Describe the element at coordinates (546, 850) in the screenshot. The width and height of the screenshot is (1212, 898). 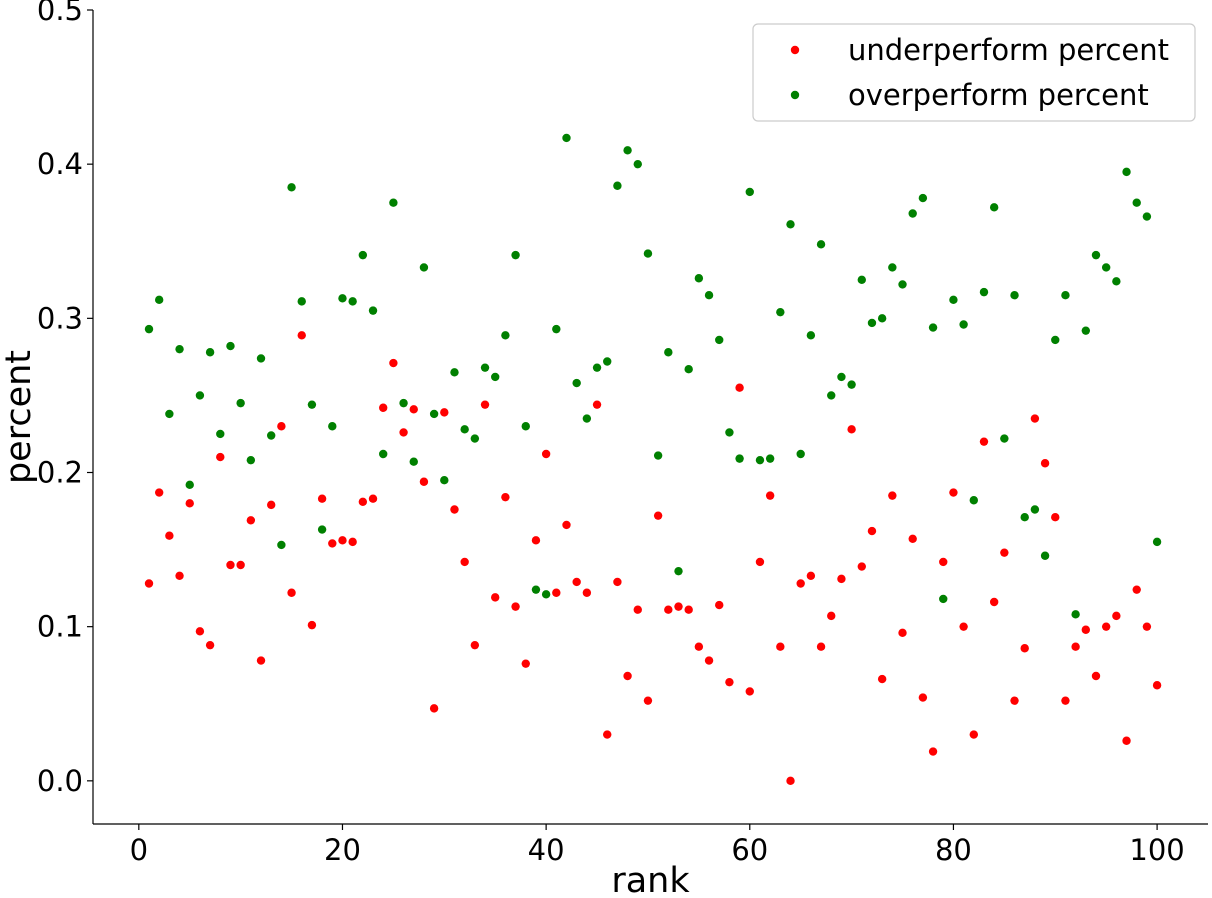
I see `x-tick-label: 40` at that location.